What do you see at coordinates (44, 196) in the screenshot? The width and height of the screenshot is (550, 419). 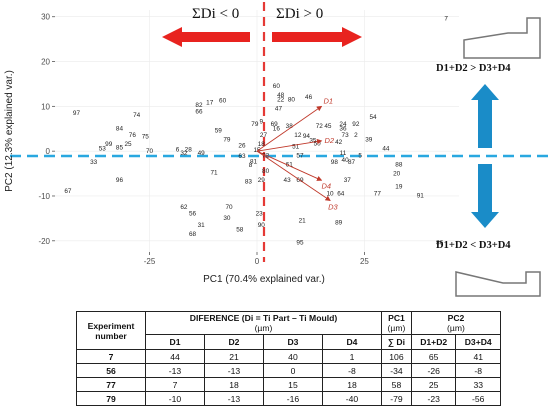 I see `y-tick-label: -10` at bounding box center [44, 196].